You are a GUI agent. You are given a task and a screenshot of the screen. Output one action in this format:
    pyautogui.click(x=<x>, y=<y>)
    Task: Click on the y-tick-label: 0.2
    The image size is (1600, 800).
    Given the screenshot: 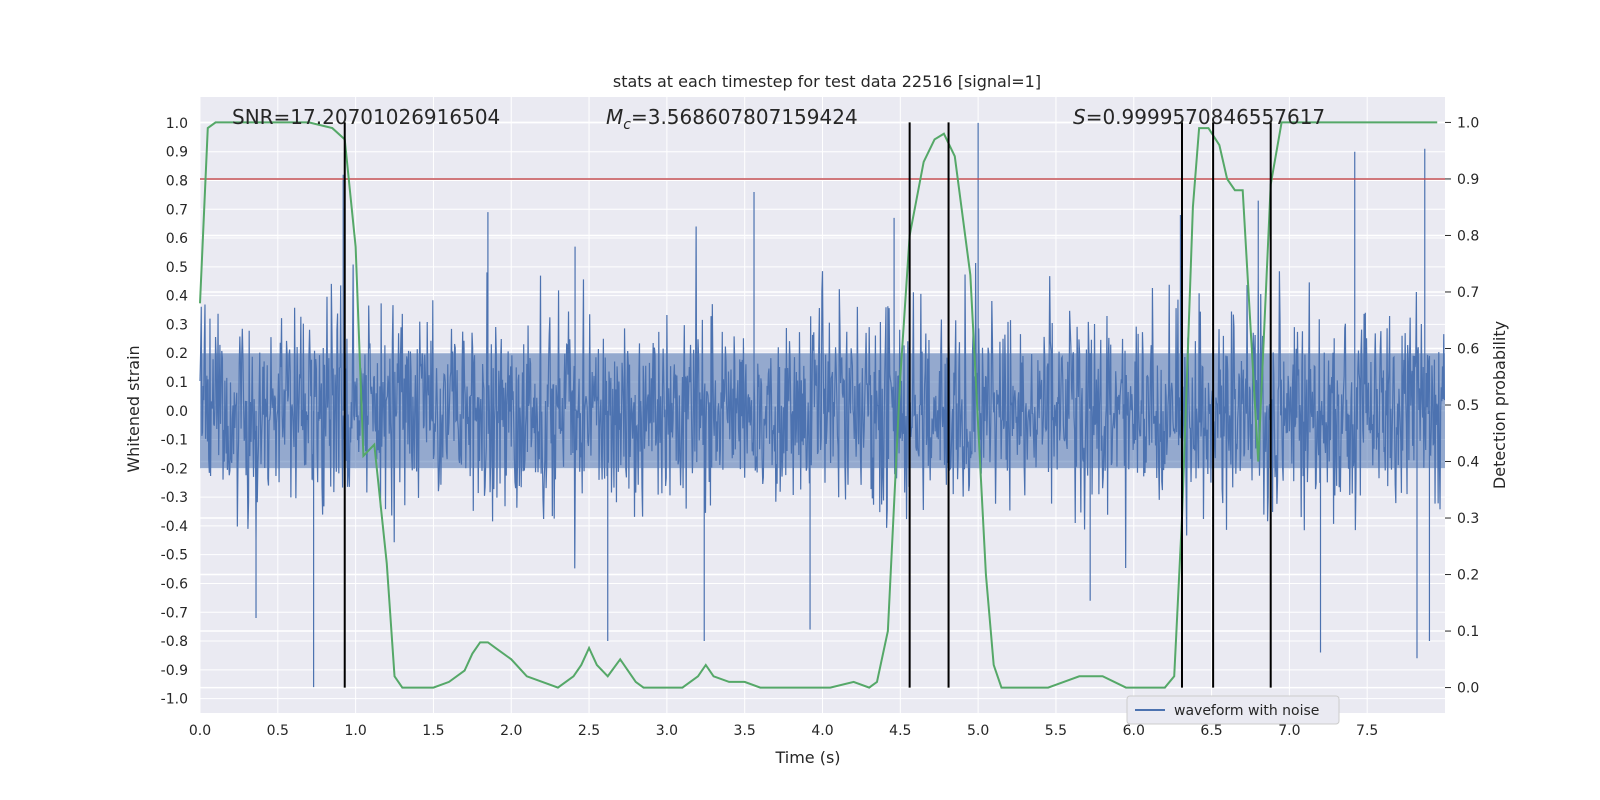 What is the action you would take?
    pyautogui.click(x=177, y=354)
    